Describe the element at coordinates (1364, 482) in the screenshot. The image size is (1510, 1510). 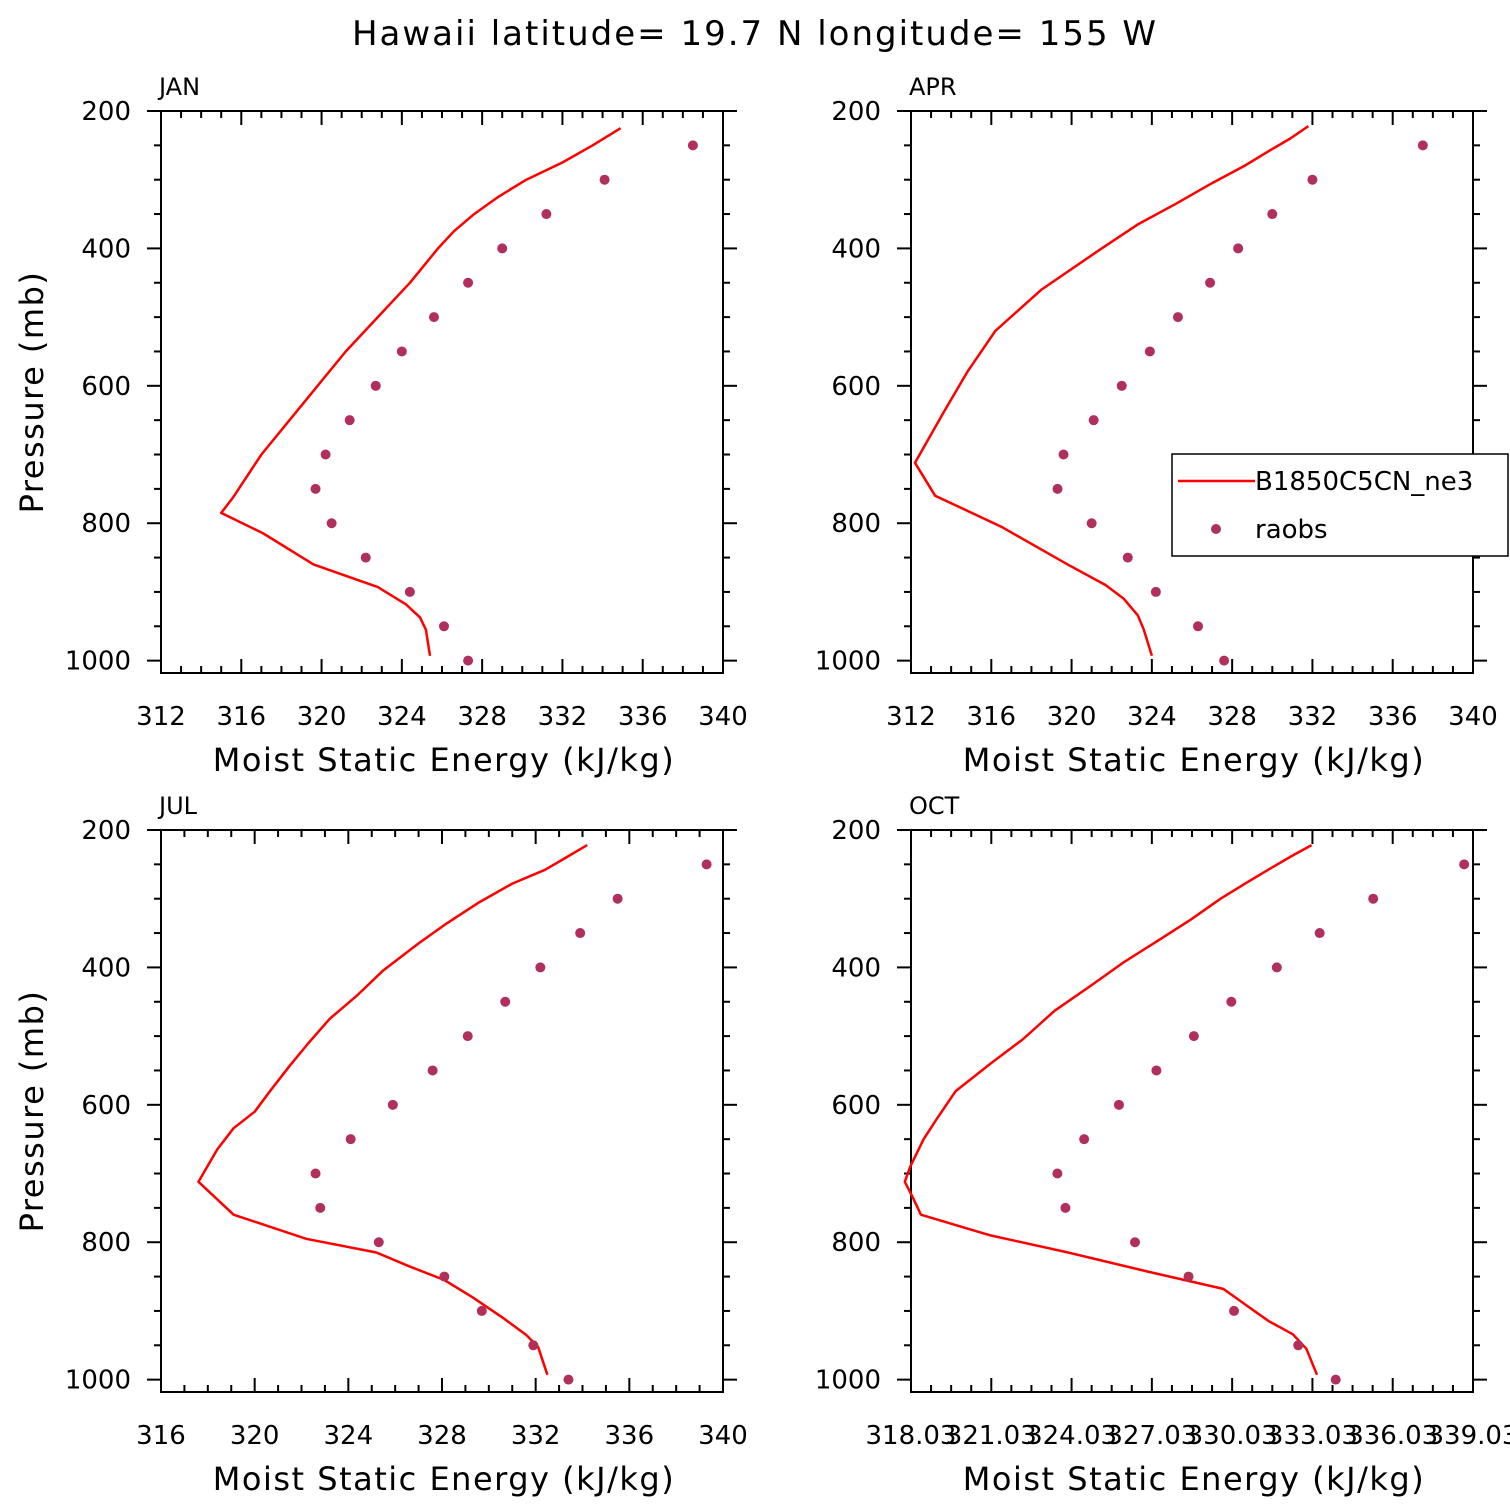
I see `legend-entry-model: B1850C5CN_ne3` at that location.